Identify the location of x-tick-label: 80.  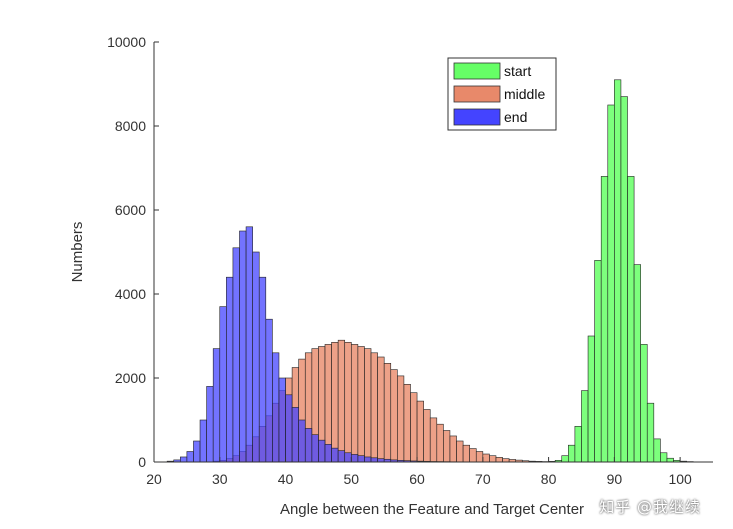
(549, 479).